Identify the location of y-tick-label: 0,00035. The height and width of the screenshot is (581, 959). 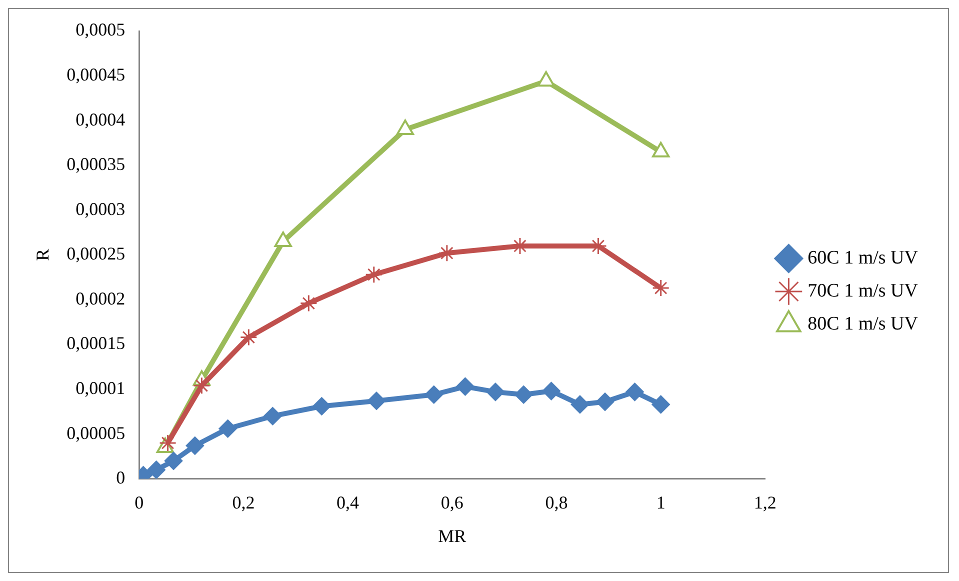
(96, 164).